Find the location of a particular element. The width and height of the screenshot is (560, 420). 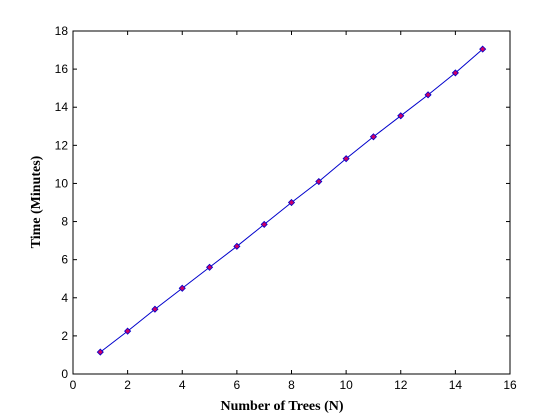

x-tick-label: 2 is located at coordinates (127, 385).